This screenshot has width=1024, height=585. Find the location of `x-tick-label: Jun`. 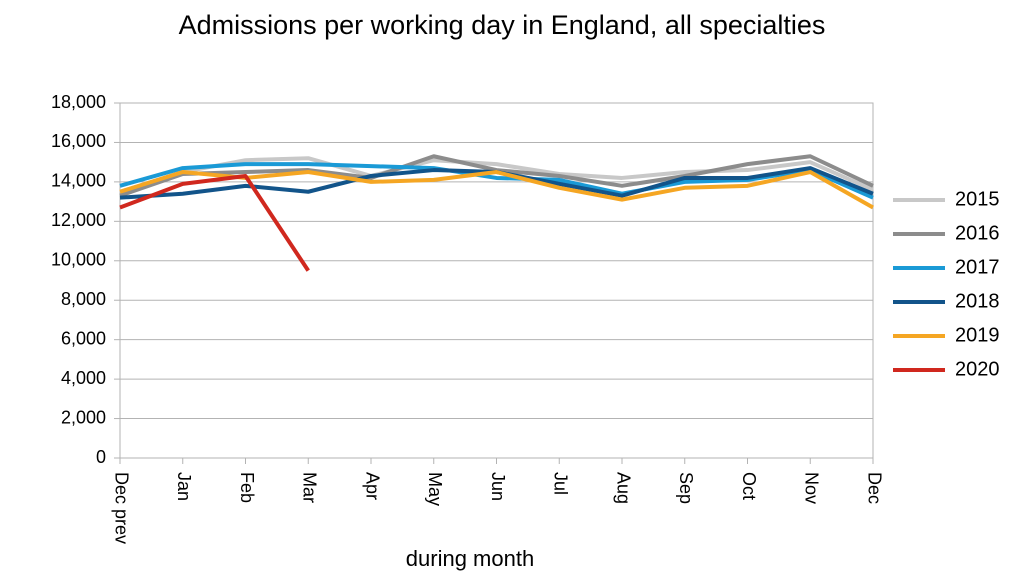

x-tick-label: Jun is located at coordinates (498, 486).